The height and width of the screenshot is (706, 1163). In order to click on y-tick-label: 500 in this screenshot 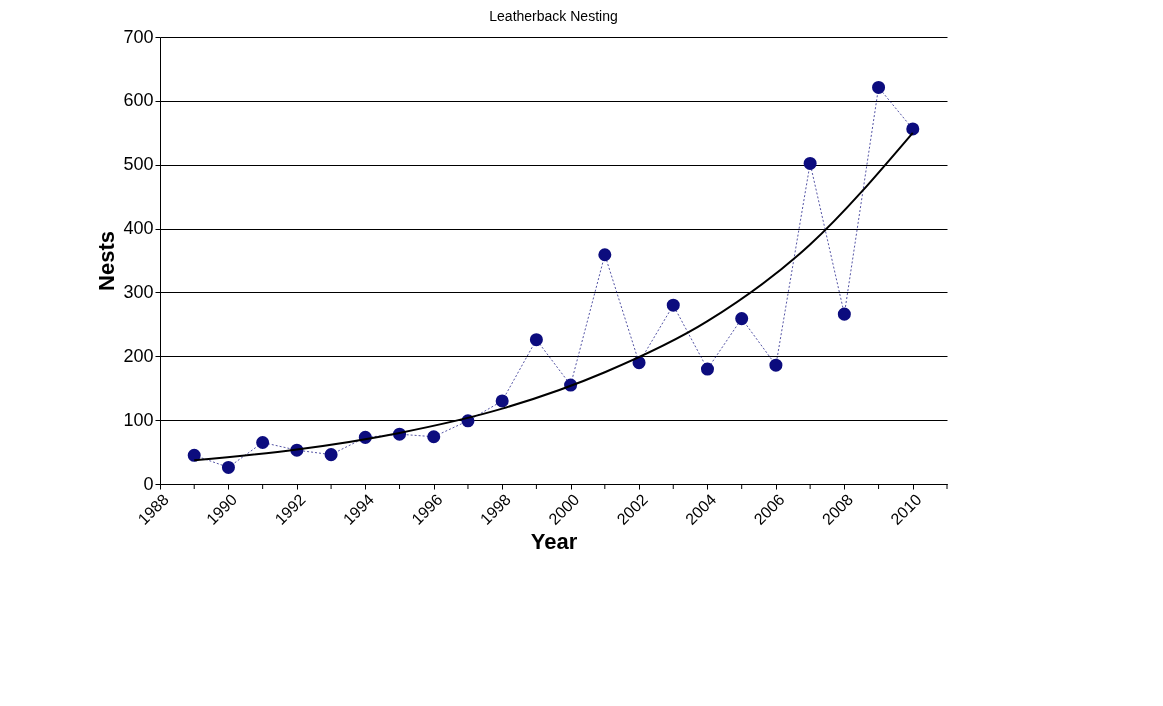, I will do `click(138, 164)`.